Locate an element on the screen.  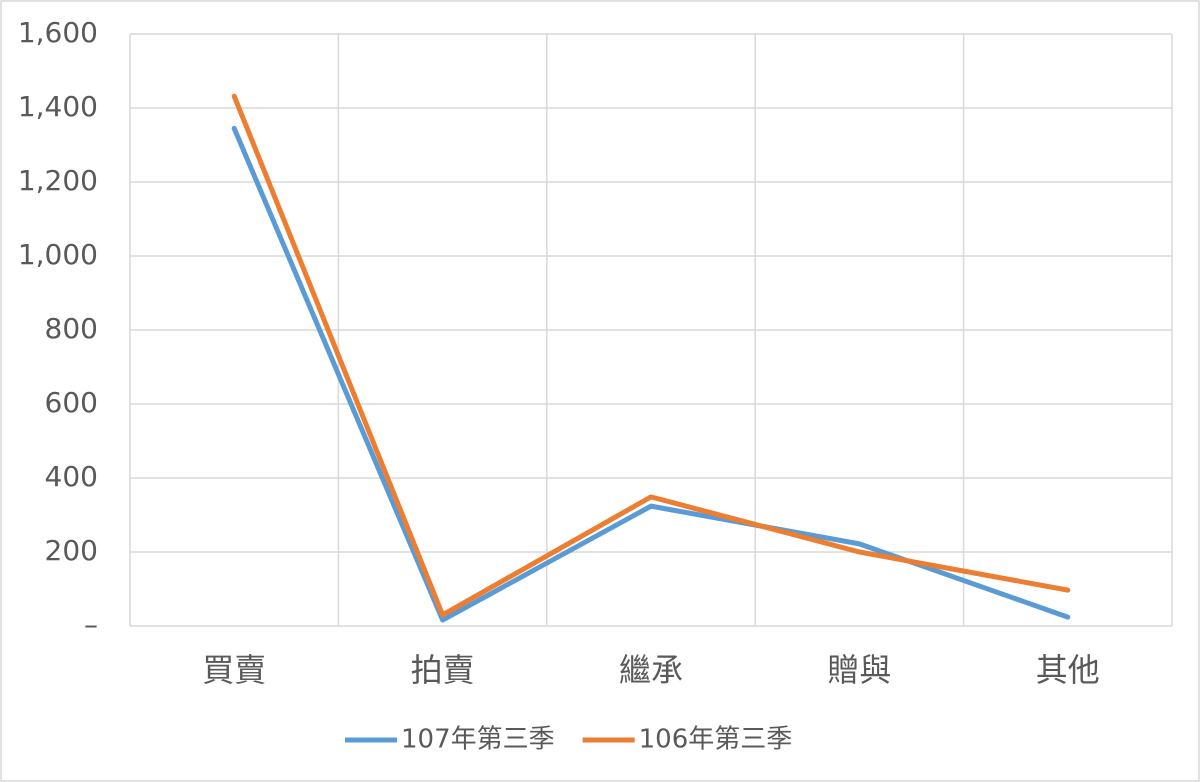
y-tick-label: – is located at coordinates (91, 624).